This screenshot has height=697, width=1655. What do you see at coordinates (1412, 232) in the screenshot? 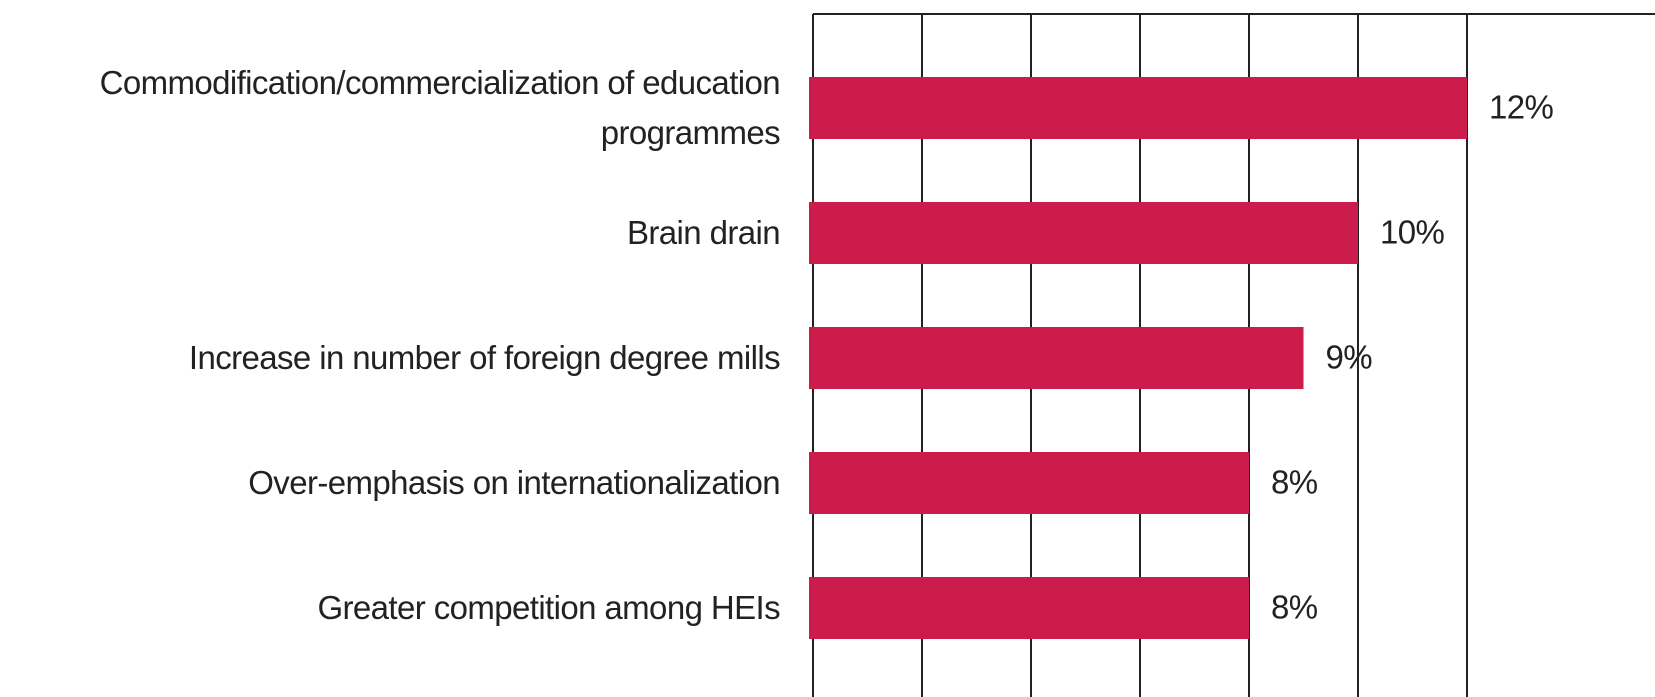
I see `value-label: 10%` at bounding box center [1412, 232].